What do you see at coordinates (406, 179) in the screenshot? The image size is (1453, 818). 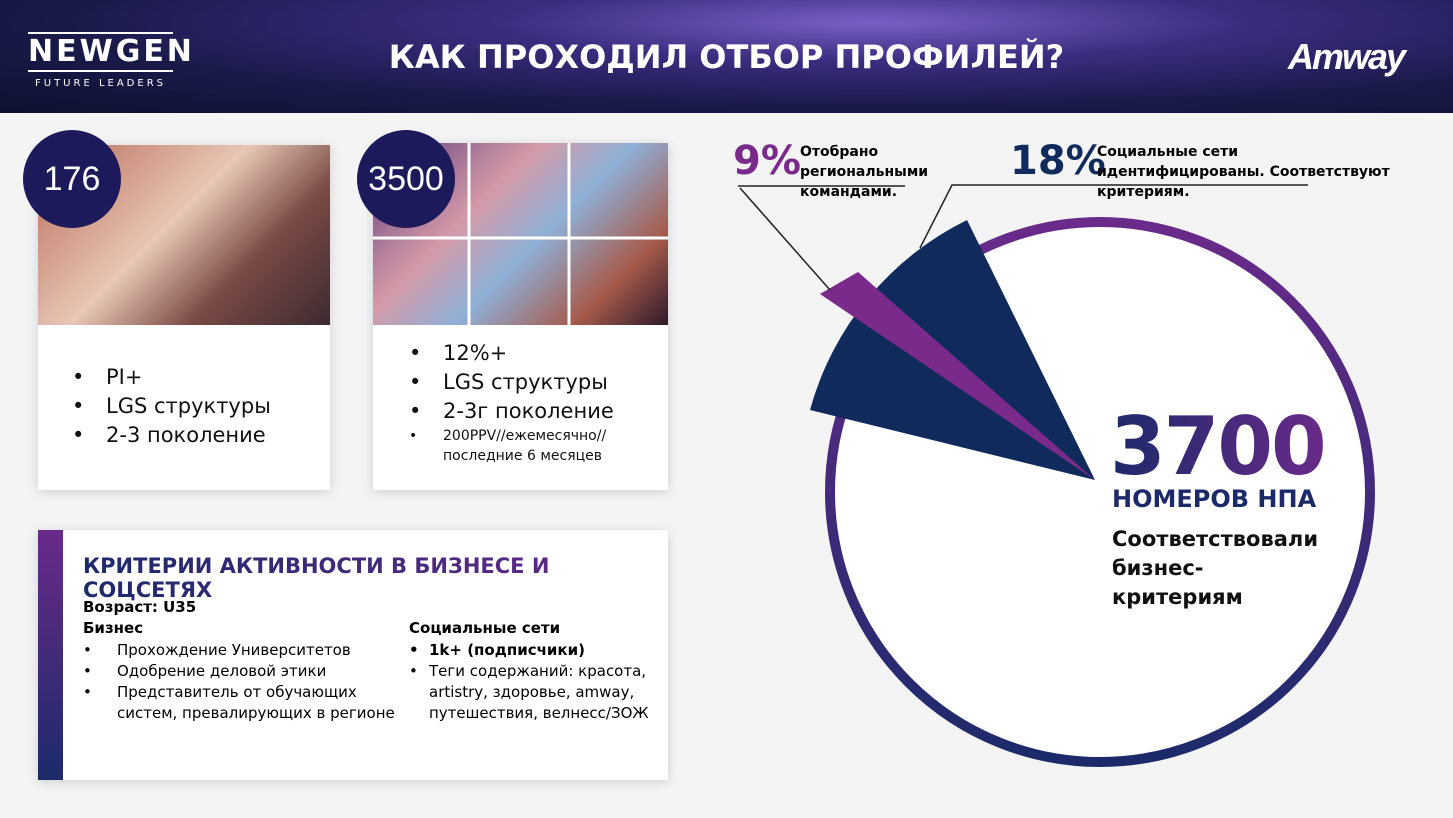 I see `count-badge: 3500` at bounding box center [406, 179].